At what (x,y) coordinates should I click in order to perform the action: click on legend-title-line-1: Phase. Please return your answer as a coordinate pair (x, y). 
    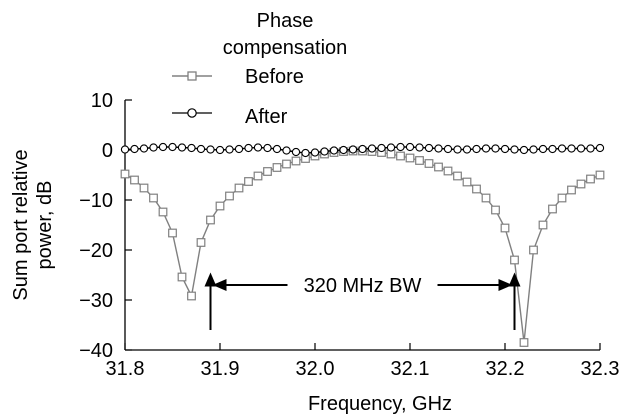
    Looking at the image, I should click on (285, 21).